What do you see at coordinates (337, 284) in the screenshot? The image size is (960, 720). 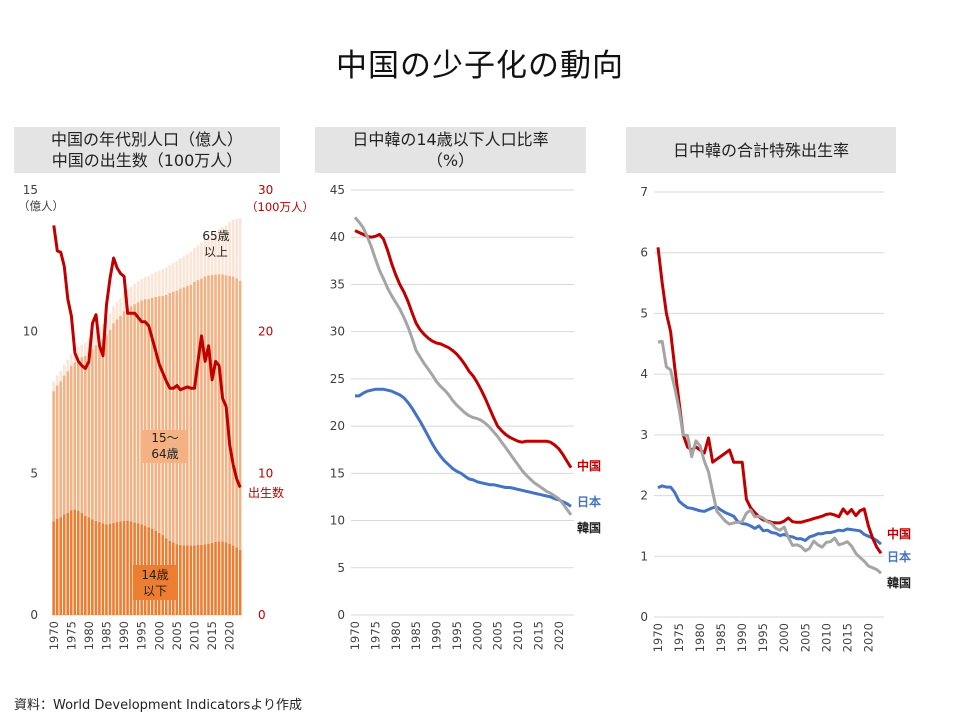 I see `child-ratio-ytick-35: 35` at bounding box center [337, 284].